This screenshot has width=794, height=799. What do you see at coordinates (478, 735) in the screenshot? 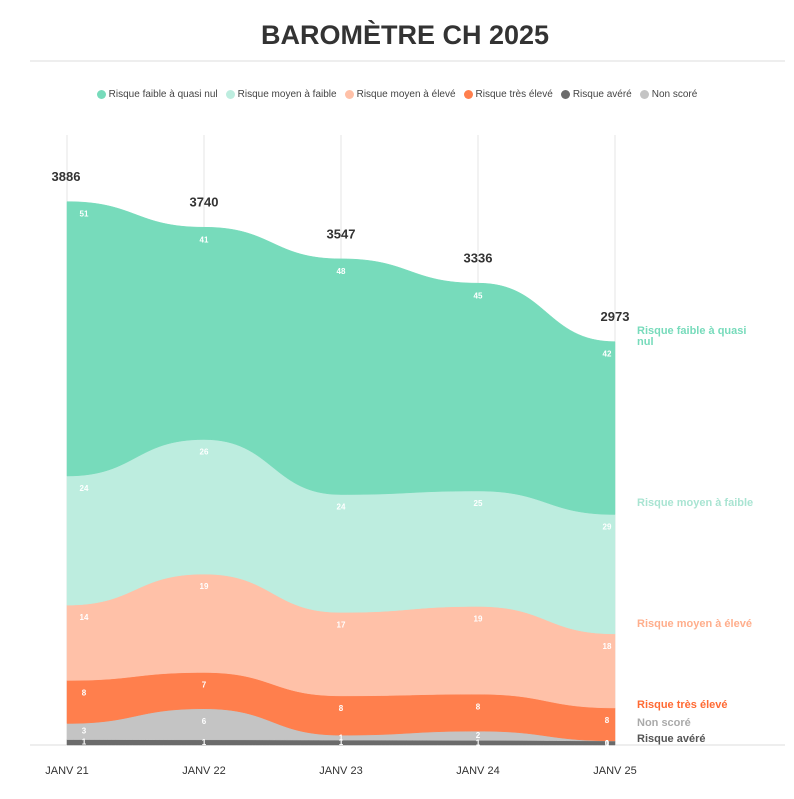
I see `value-label: 2` at bounding box center [478, 735].